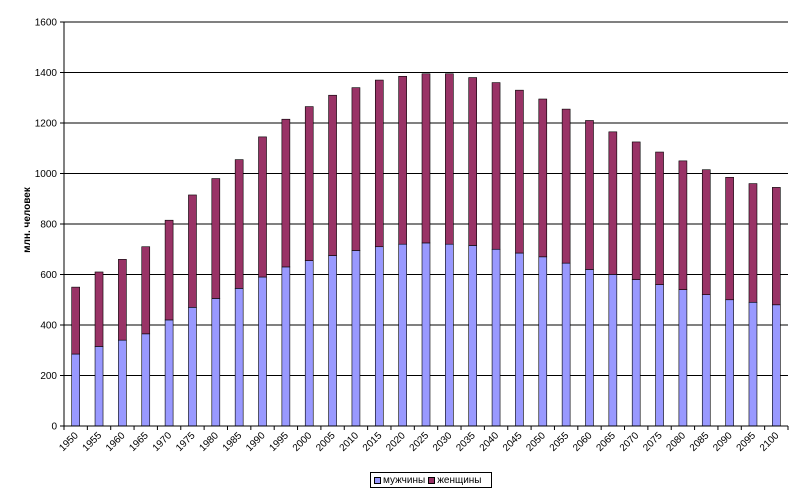  Describe the element at coordinates (729, 238) in the screenshot. I see `bar-female-2090` at that location.